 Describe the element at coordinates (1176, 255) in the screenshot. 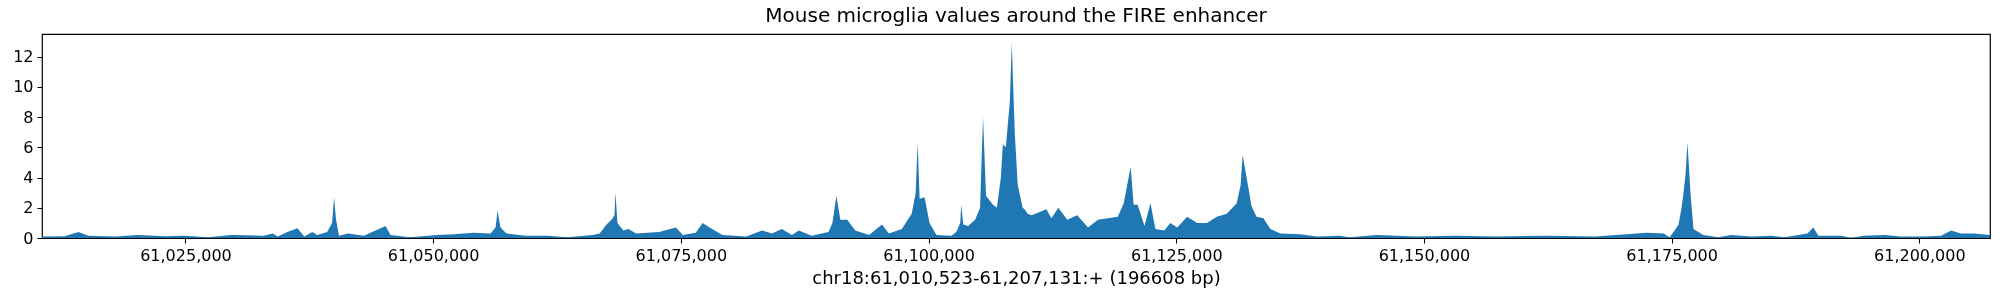

I see `x-tick-label: 61,125,000` at that location.